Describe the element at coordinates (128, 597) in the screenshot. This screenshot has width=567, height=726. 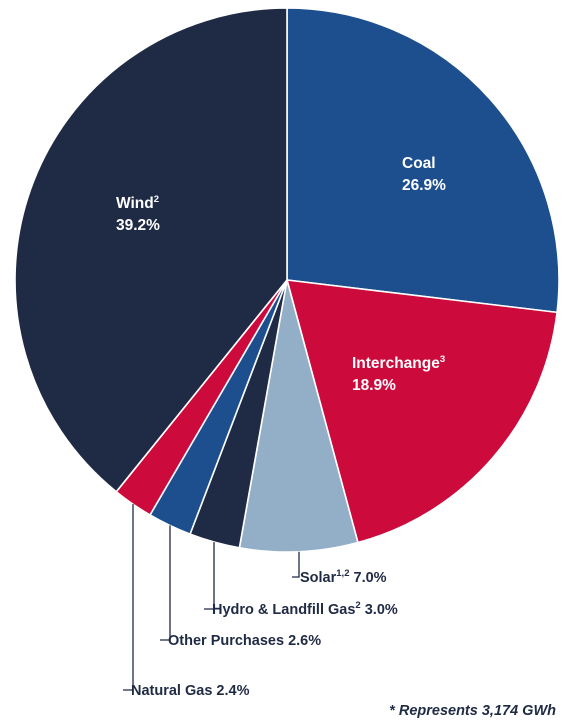
I see `leader-line-natural-gas` at that location.